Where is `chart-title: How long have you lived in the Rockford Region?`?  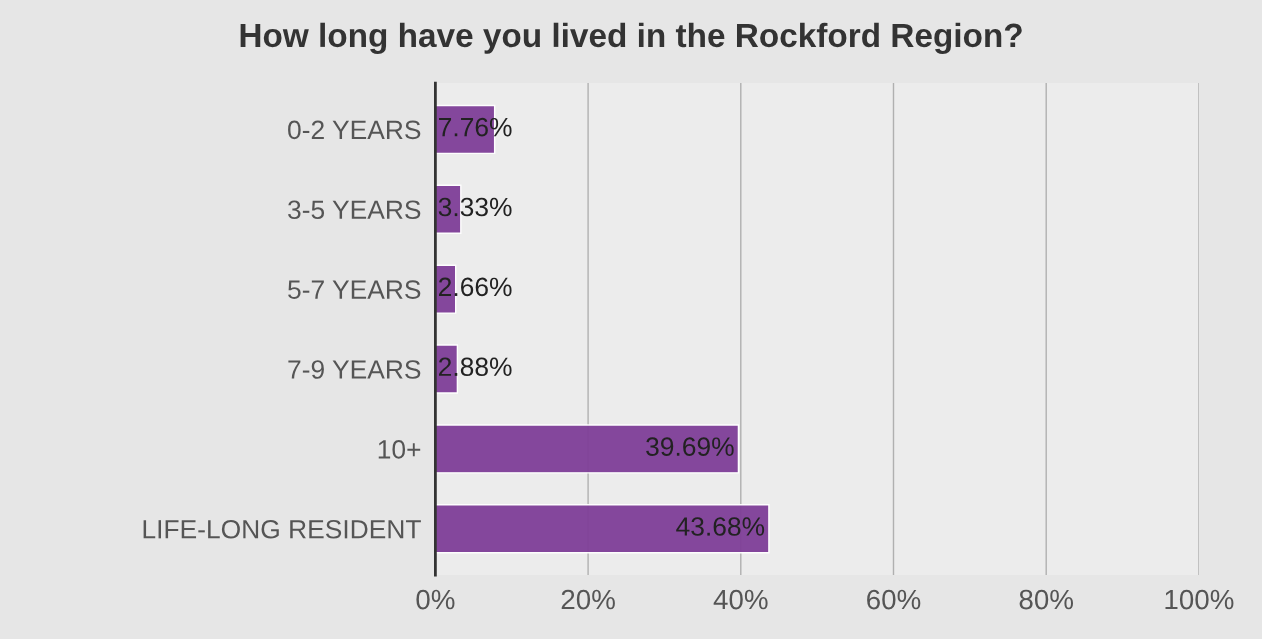
chart-title: How long have you lived in the Rockford Region? is located at coordinates (631, 38).